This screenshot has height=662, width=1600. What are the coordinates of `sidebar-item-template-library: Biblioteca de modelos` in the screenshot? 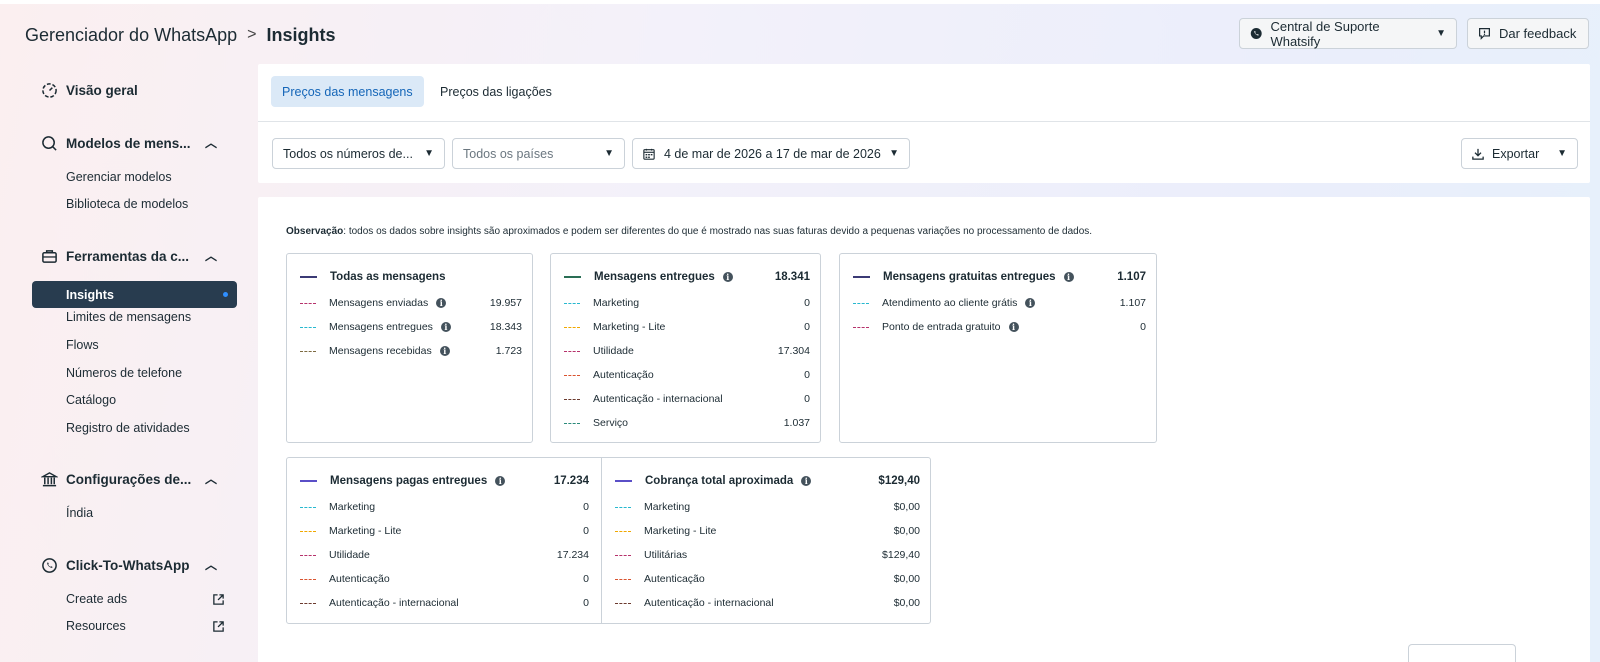 It's located at (127, 204).